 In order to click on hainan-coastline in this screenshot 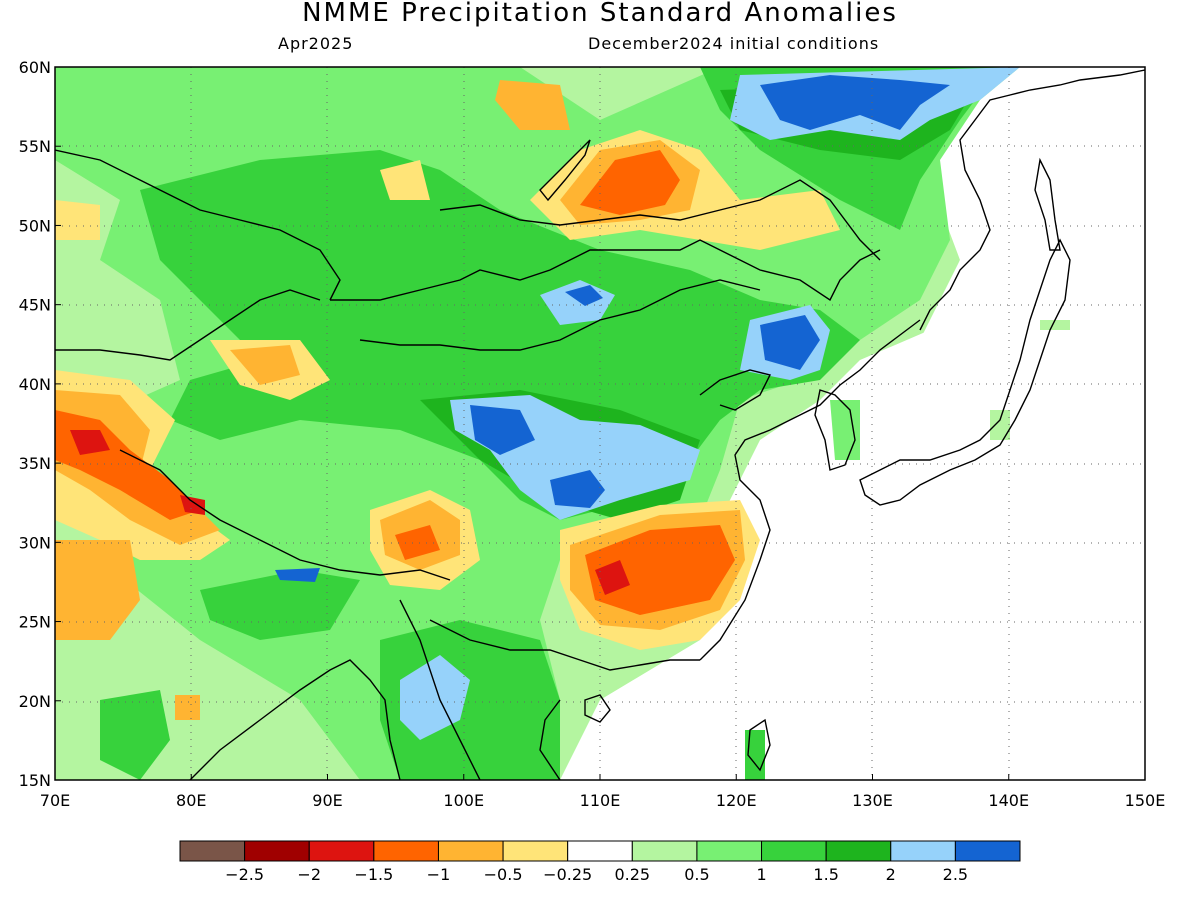, I will do `click(597, 708)`.